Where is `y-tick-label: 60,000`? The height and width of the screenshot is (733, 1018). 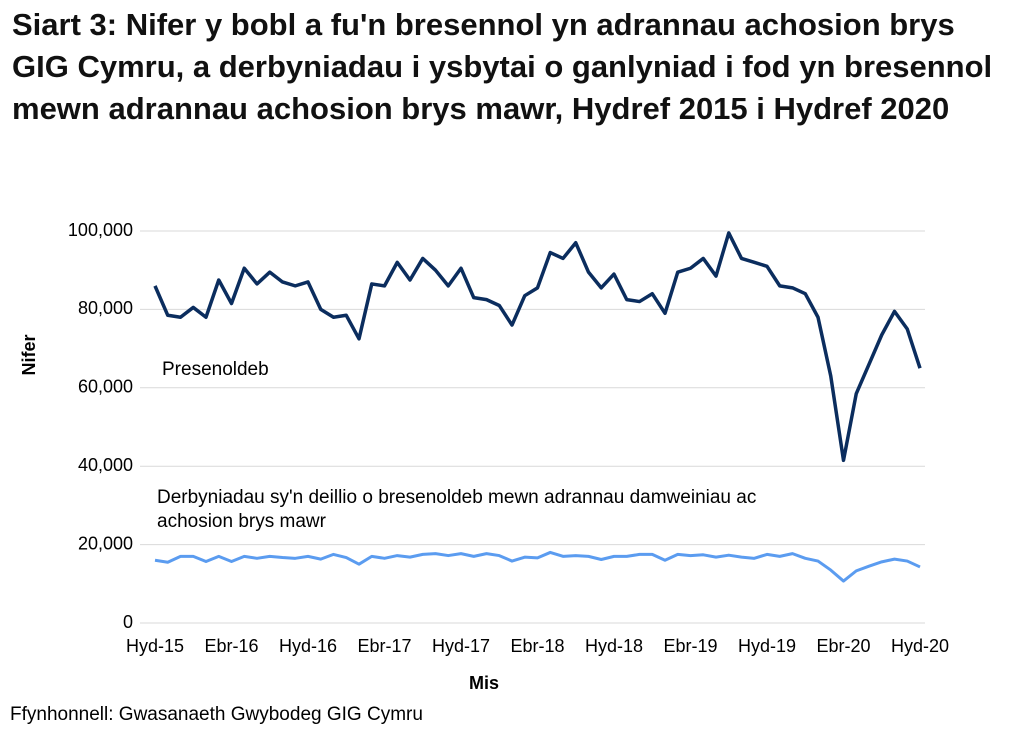 y-tick-label: 60,000 is located at coordinates (105, 387).